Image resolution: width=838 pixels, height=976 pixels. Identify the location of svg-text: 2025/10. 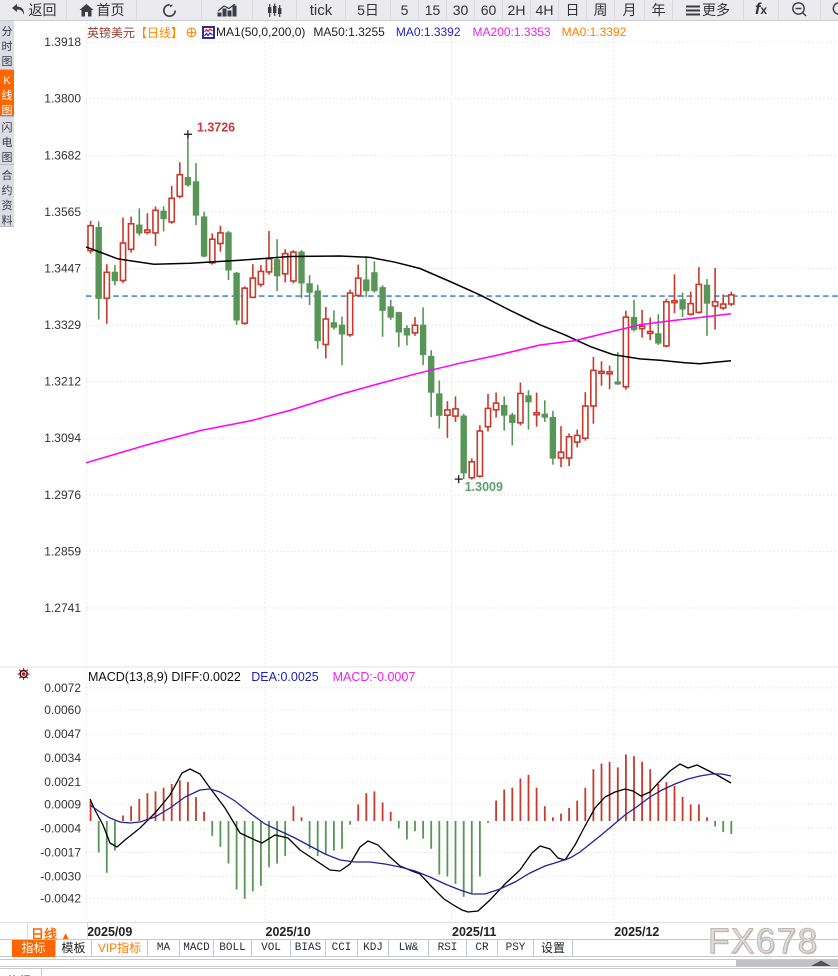
(288, 932).